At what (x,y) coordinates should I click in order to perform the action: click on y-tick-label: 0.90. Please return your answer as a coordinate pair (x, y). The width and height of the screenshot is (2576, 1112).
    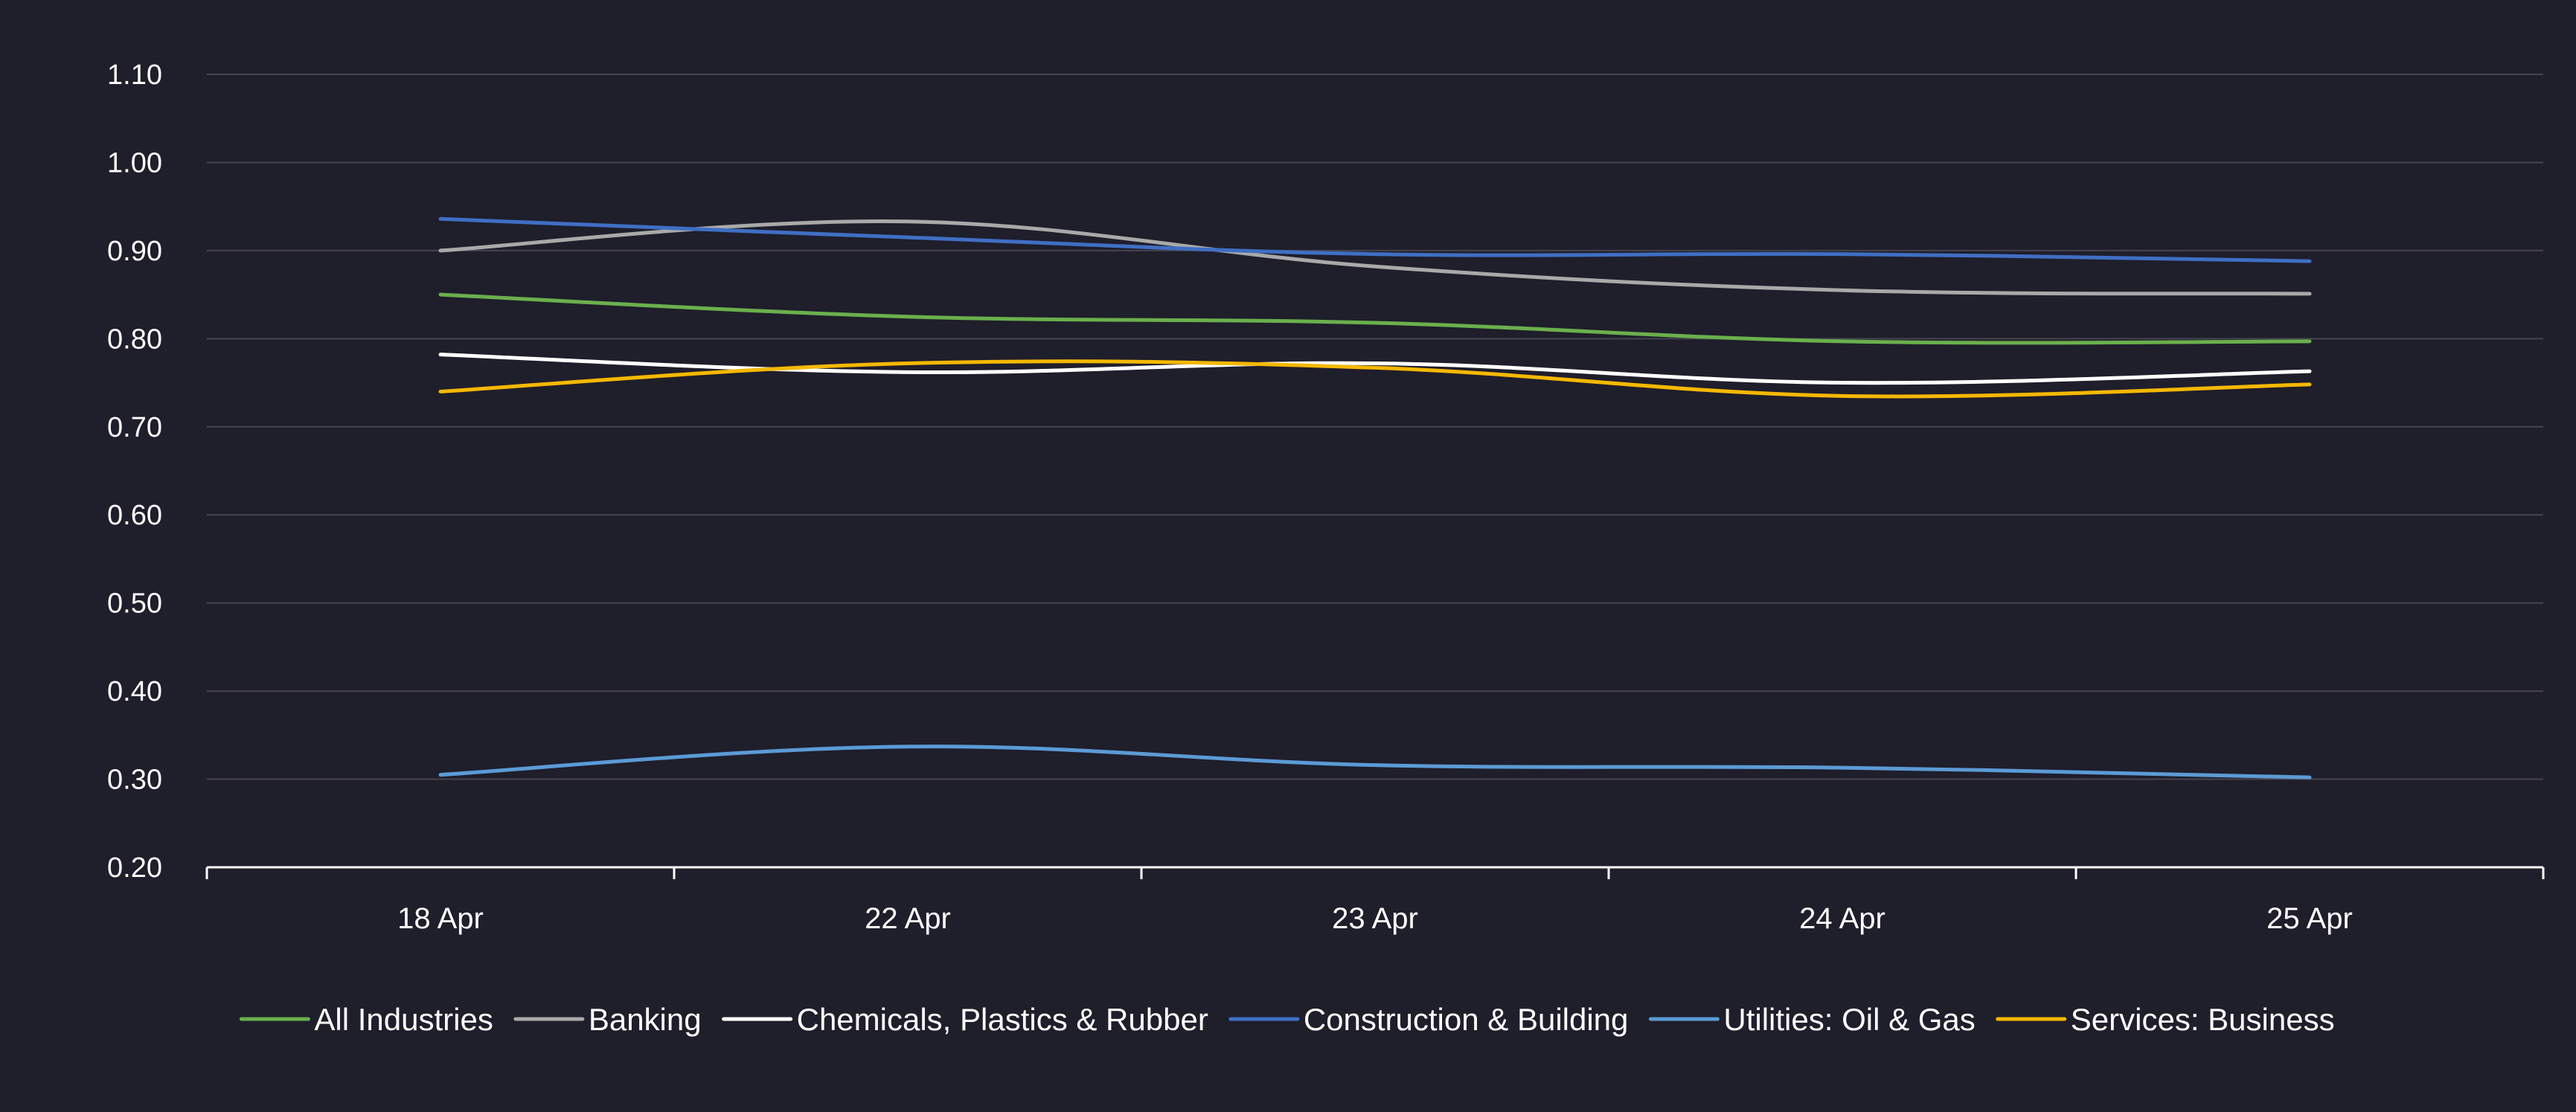
    Looking at the image, I should click on (134, 251).